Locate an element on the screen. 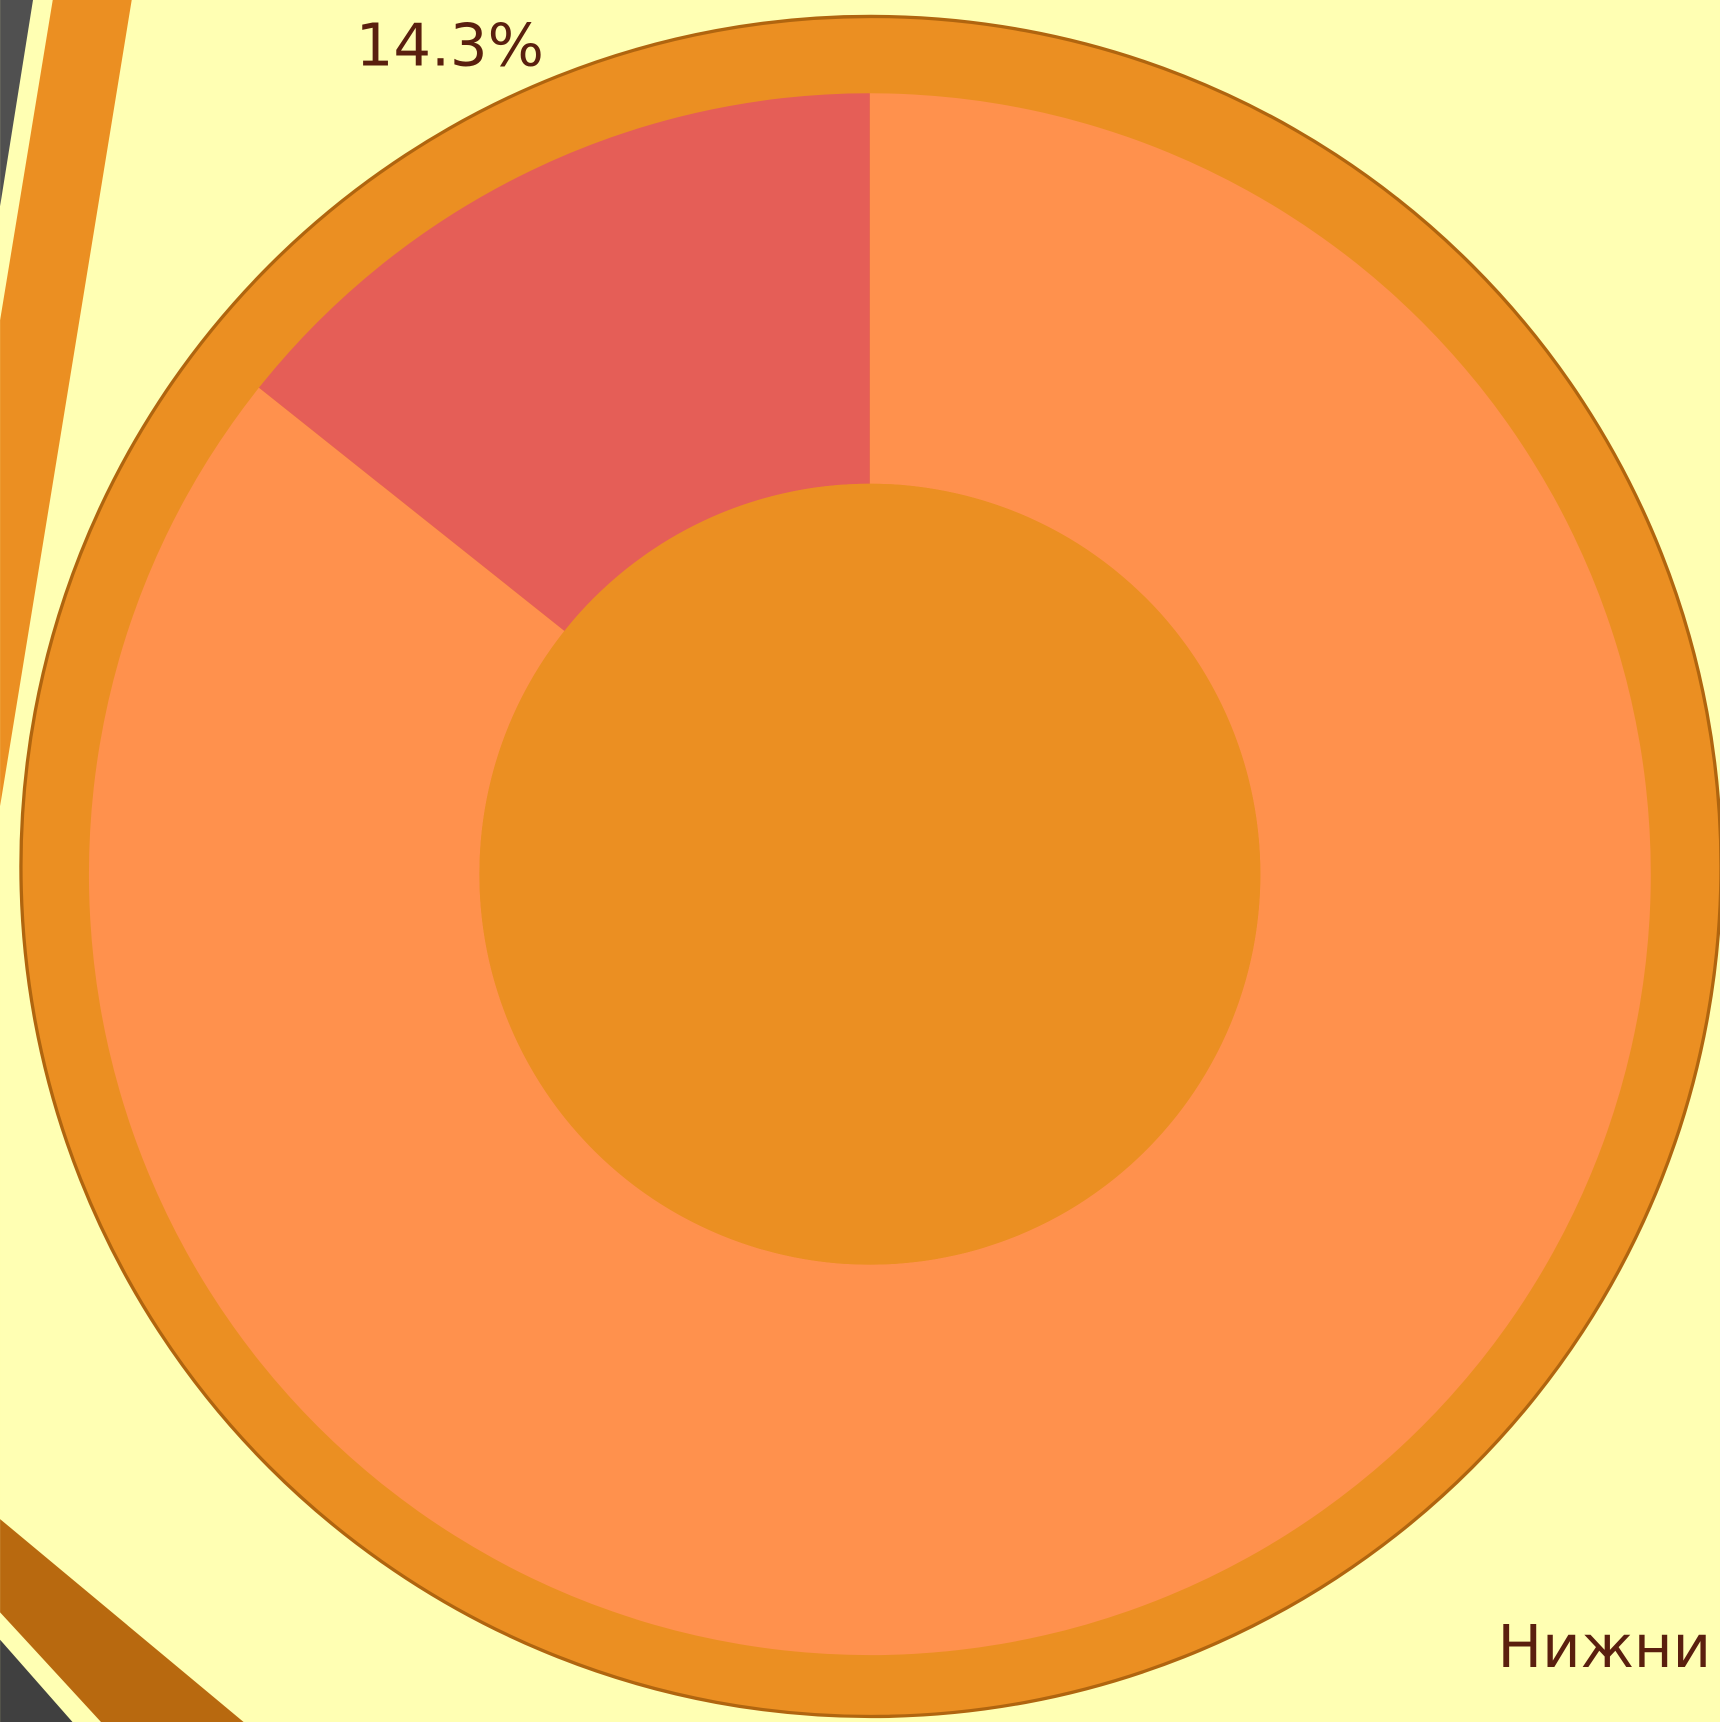  slice-label: 14.3% is located at coordinates (450, 44).